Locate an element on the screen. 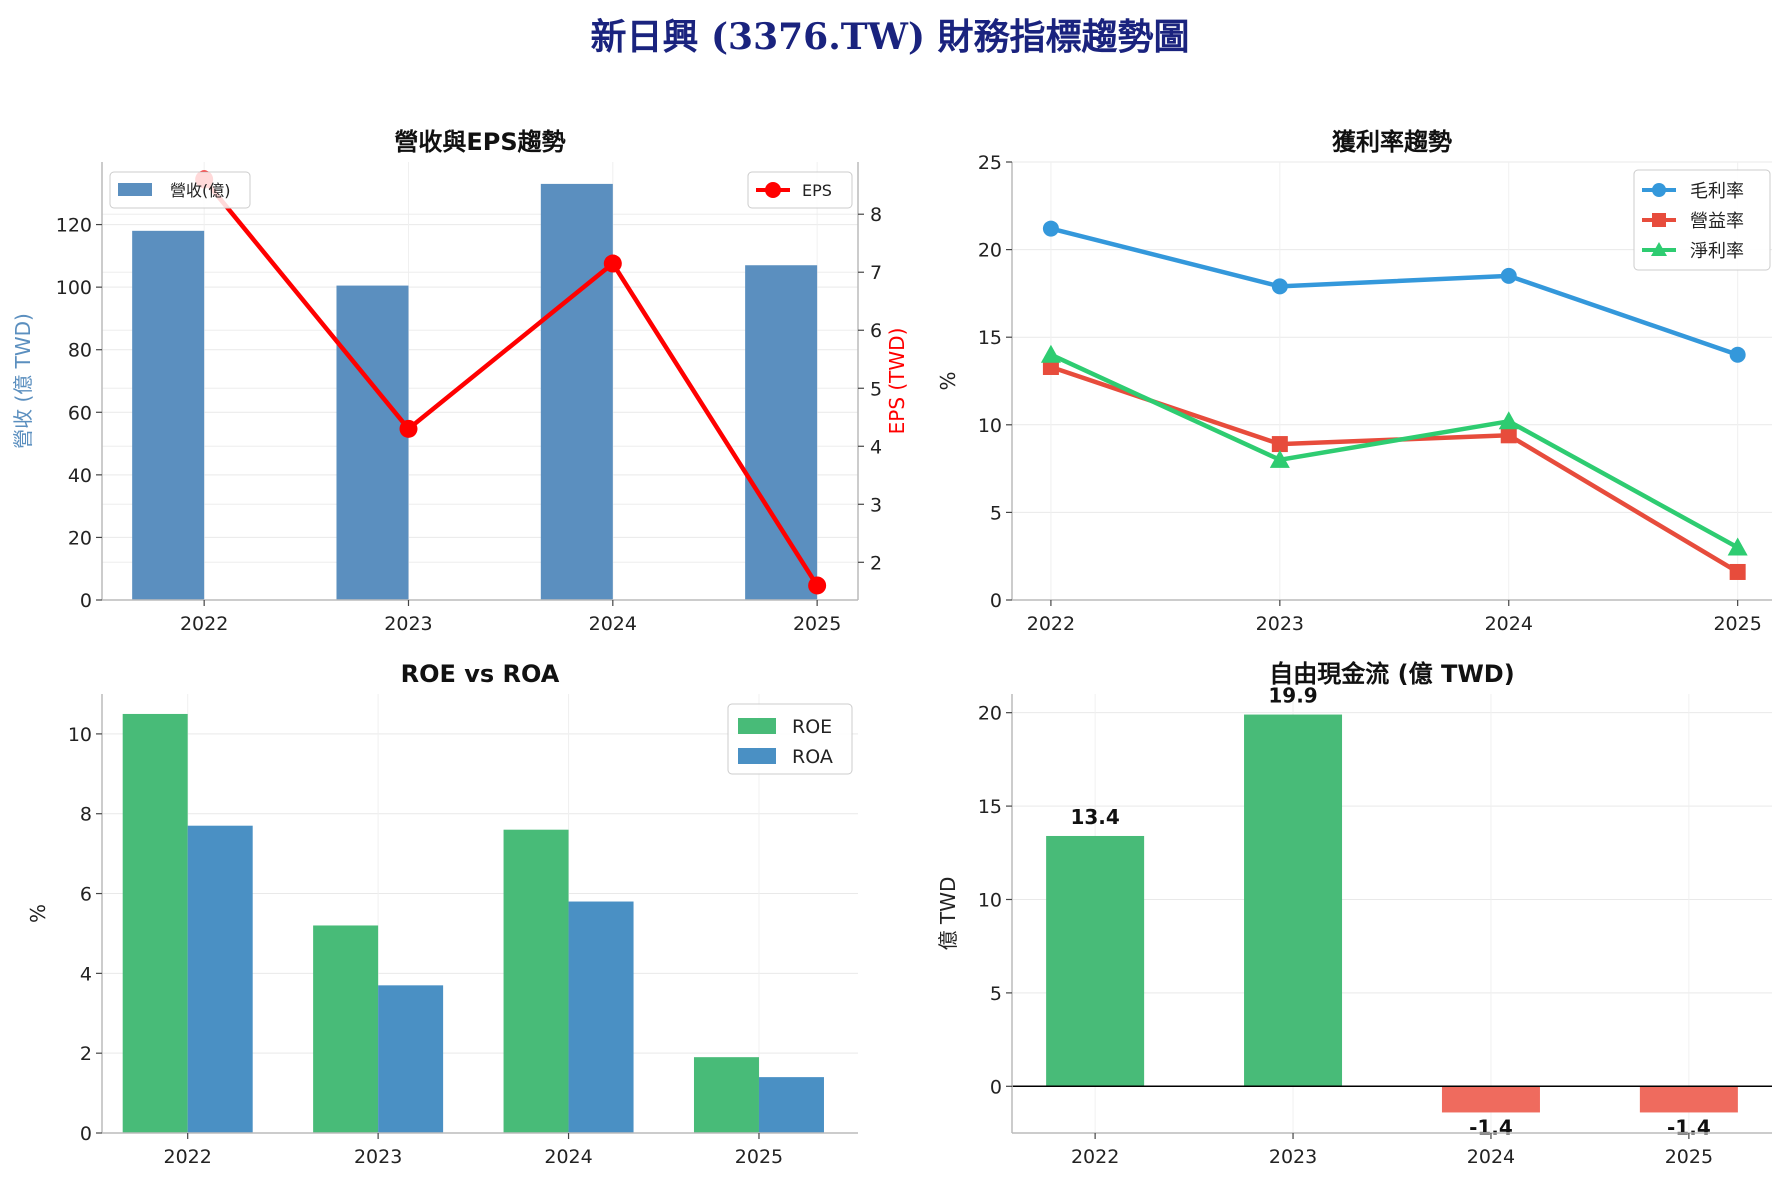 This screenshot has height=1180, width=1780. fcf-bar-2022 is located at coordinates (1095, 961).